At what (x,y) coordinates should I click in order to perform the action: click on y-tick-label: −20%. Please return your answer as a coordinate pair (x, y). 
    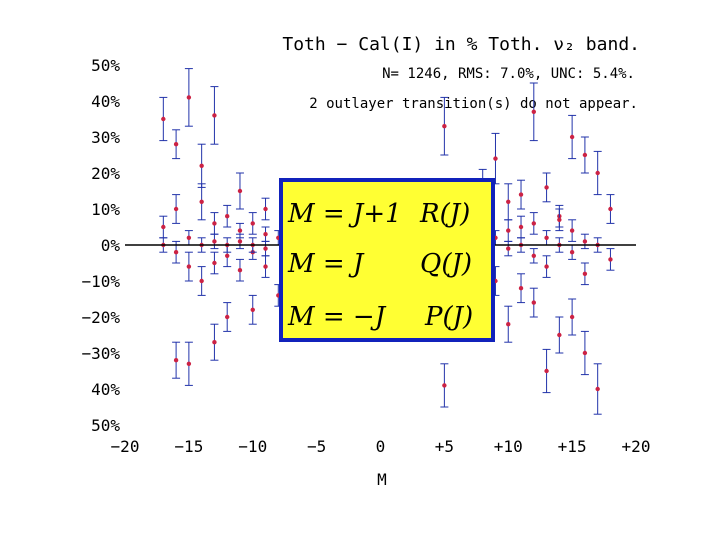
    Looking at the image, I should click on (100, 317).